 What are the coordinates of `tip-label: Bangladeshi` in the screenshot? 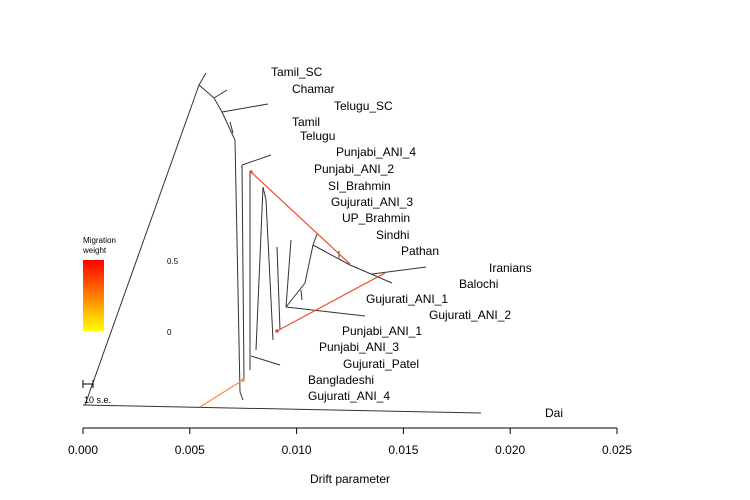 It's located at (341, 380).